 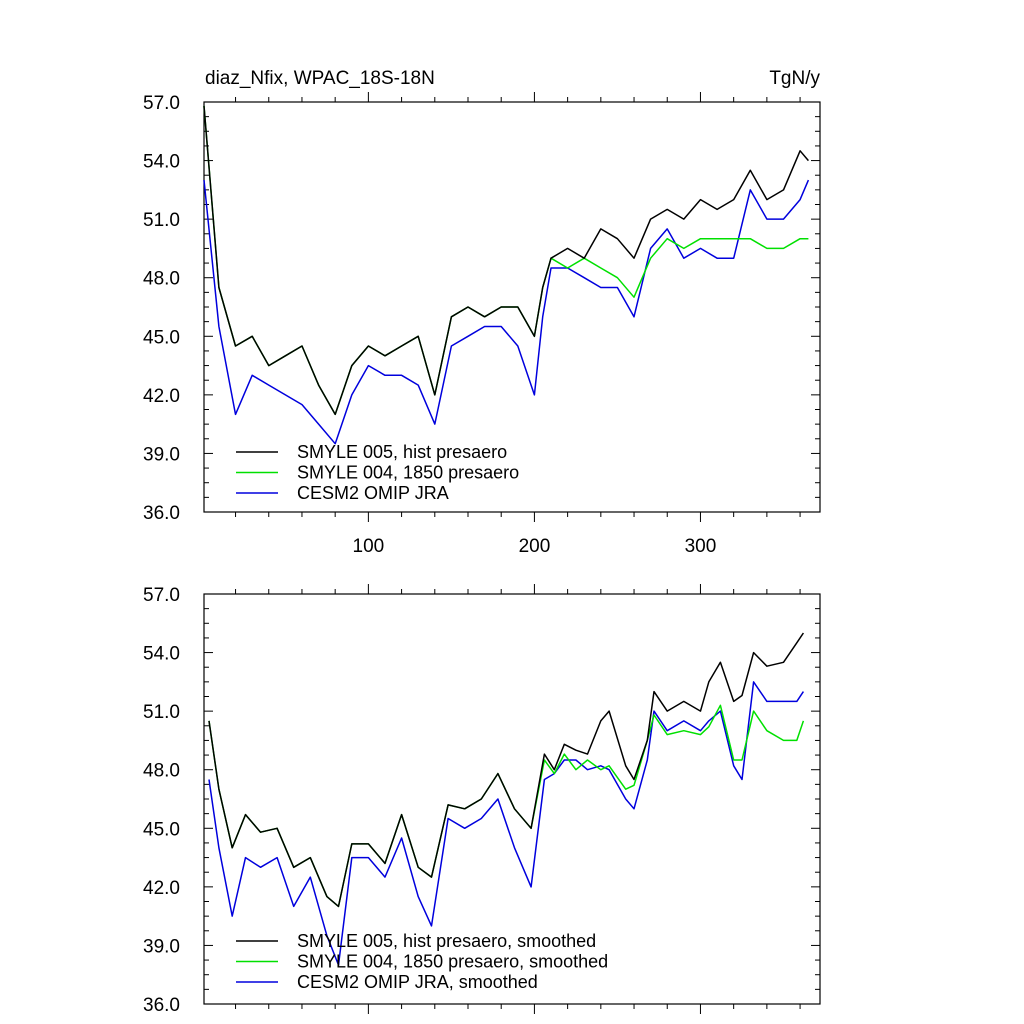 What do you see at coordinates (373, 493) in the screenshot?
I see `legend-label: CESM2 OMIP JRA` at bounding box center [373, 493].